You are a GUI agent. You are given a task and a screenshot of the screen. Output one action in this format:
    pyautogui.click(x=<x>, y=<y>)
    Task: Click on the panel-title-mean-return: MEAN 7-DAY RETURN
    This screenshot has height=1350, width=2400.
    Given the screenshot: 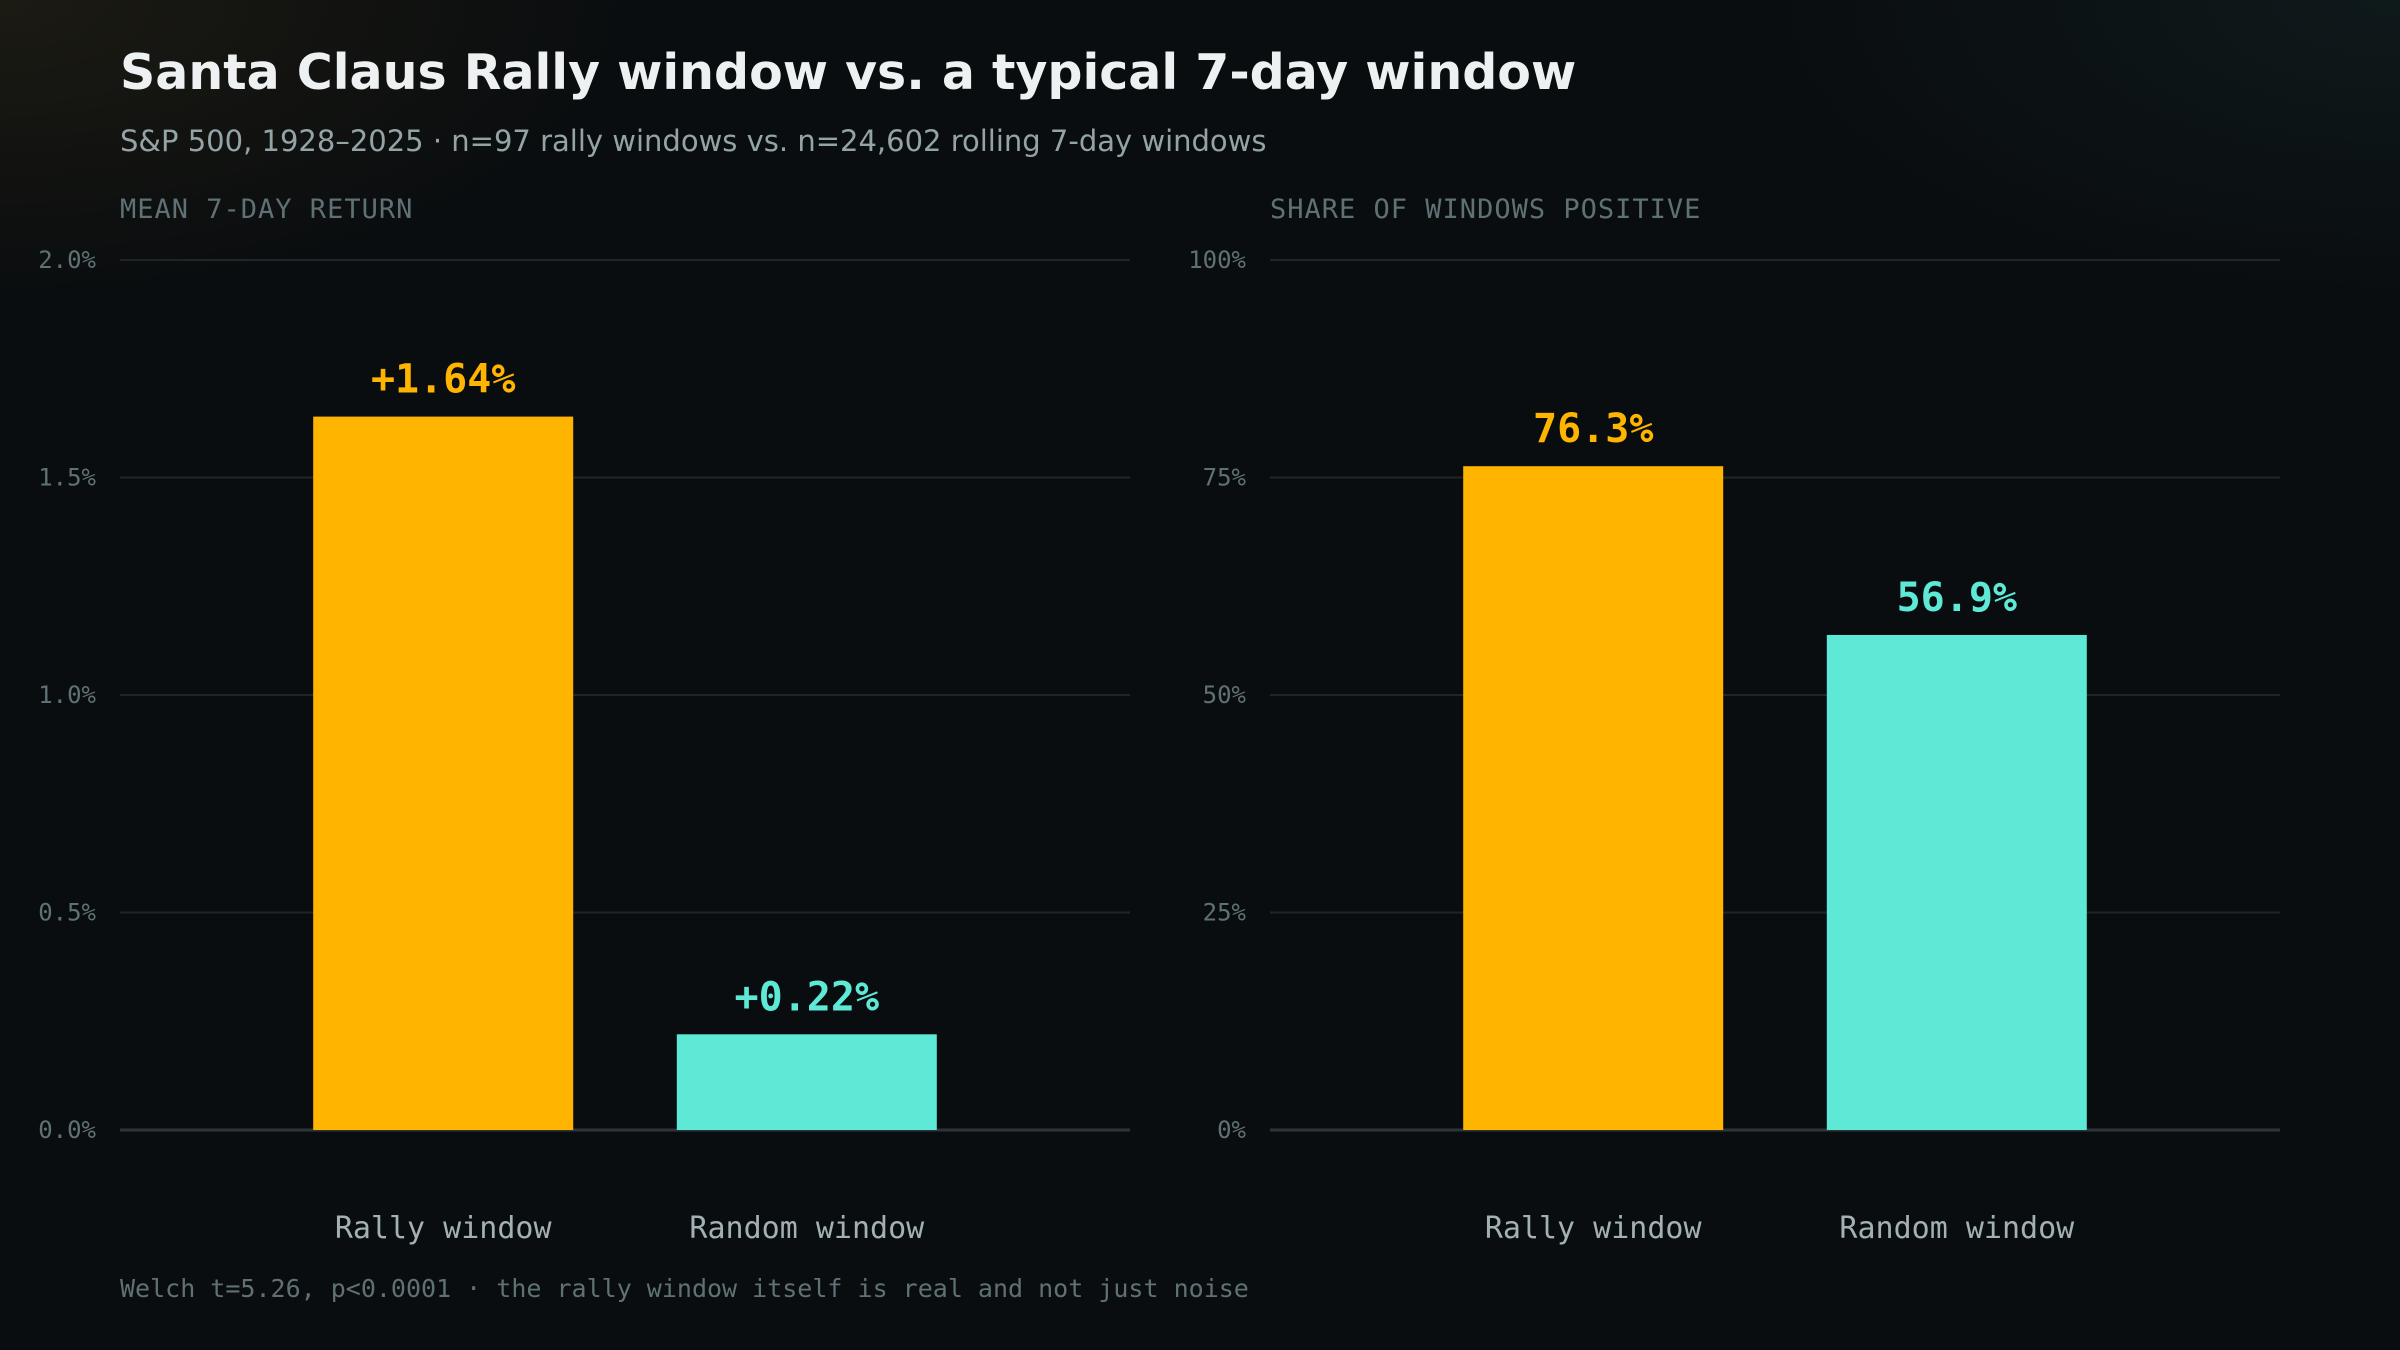 What is the action you would take?
    pyautogui.click(x=267, y=209)
    